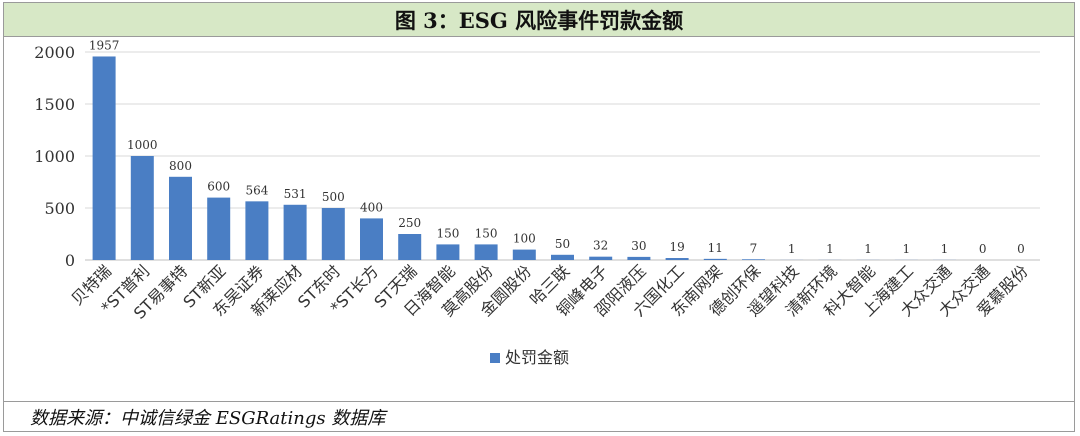 Image resolution: width=1080 pixels, height=436 pixels. Describe the element at coordinates (539, 20) in the screenshot. I see `chart-title: 图 3：ESG 风险事件罚款金额` at that location.